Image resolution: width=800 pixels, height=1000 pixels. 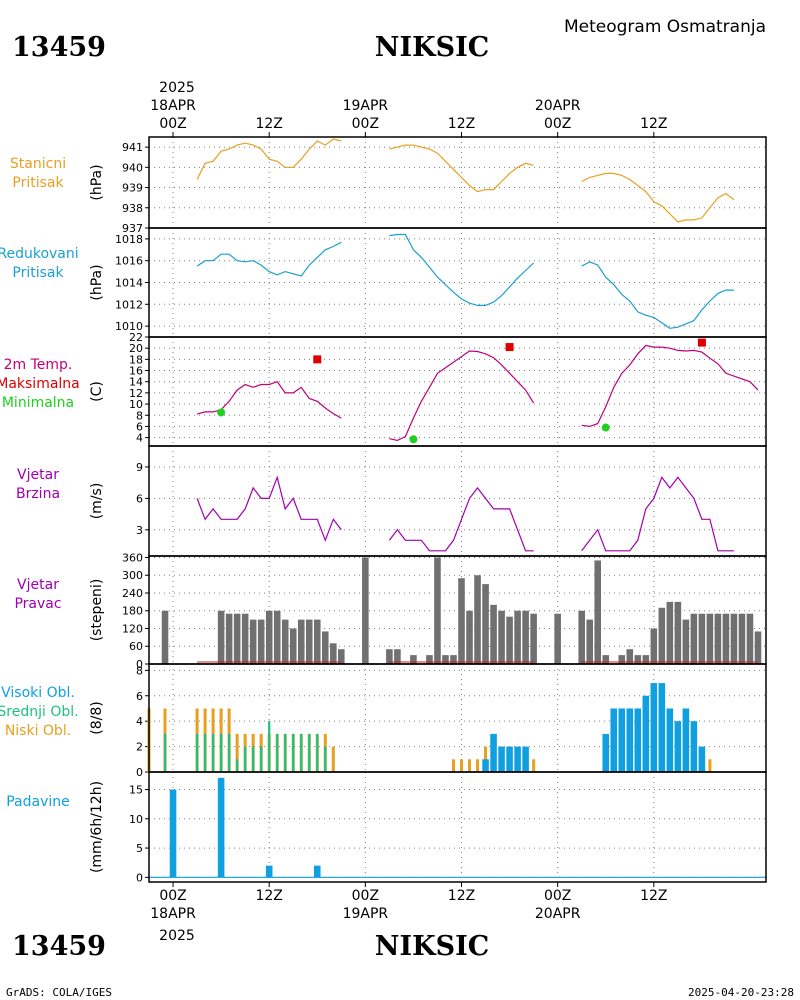 I want to click on axis-unit-label: (C), so click(x=97, y=391).